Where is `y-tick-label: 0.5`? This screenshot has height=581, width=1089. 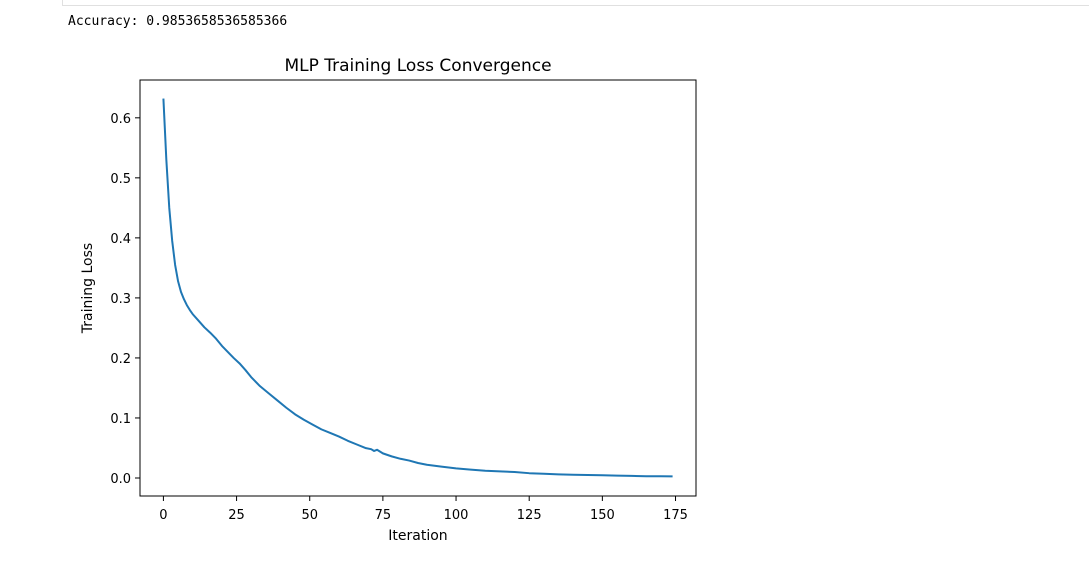 y-tick-label: 0.5 is located at coordinates (120, 179).